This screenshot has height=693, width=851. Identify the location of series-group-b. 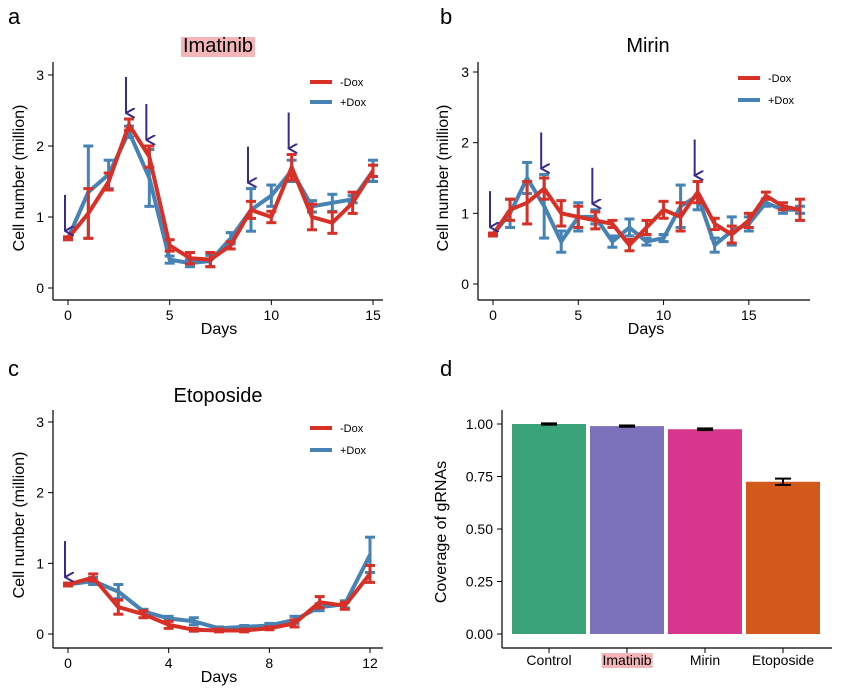
(646, 207).